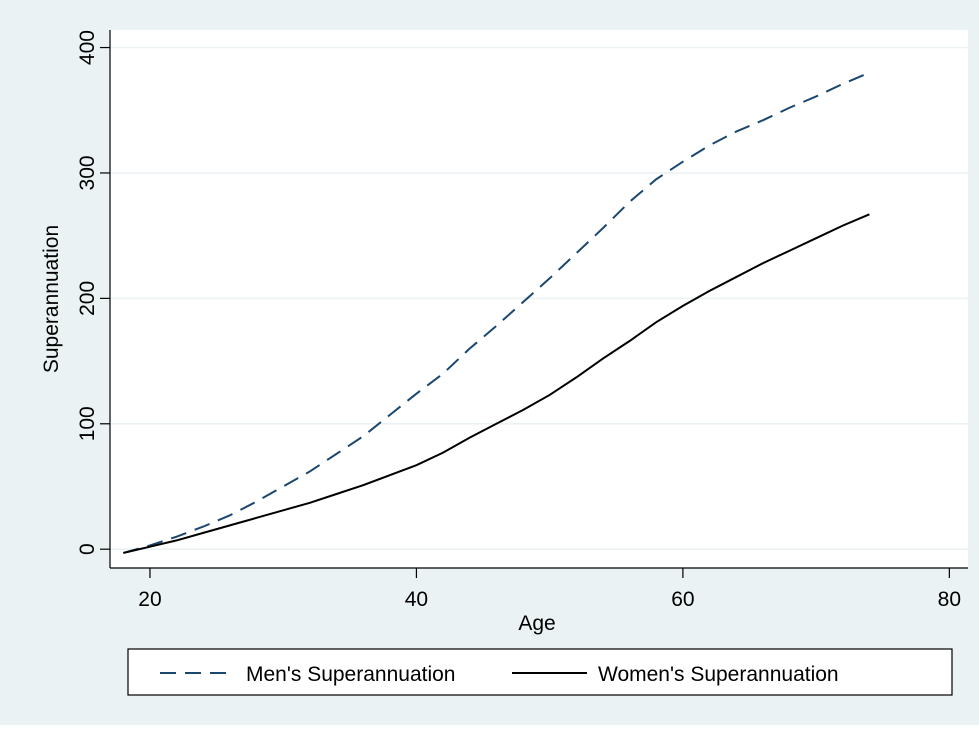 The height and width of the screenshot is (730, 979). Describe the element at coordinates (87, 47) in the screenshot. I see `y-tick-label: 400` at that location.